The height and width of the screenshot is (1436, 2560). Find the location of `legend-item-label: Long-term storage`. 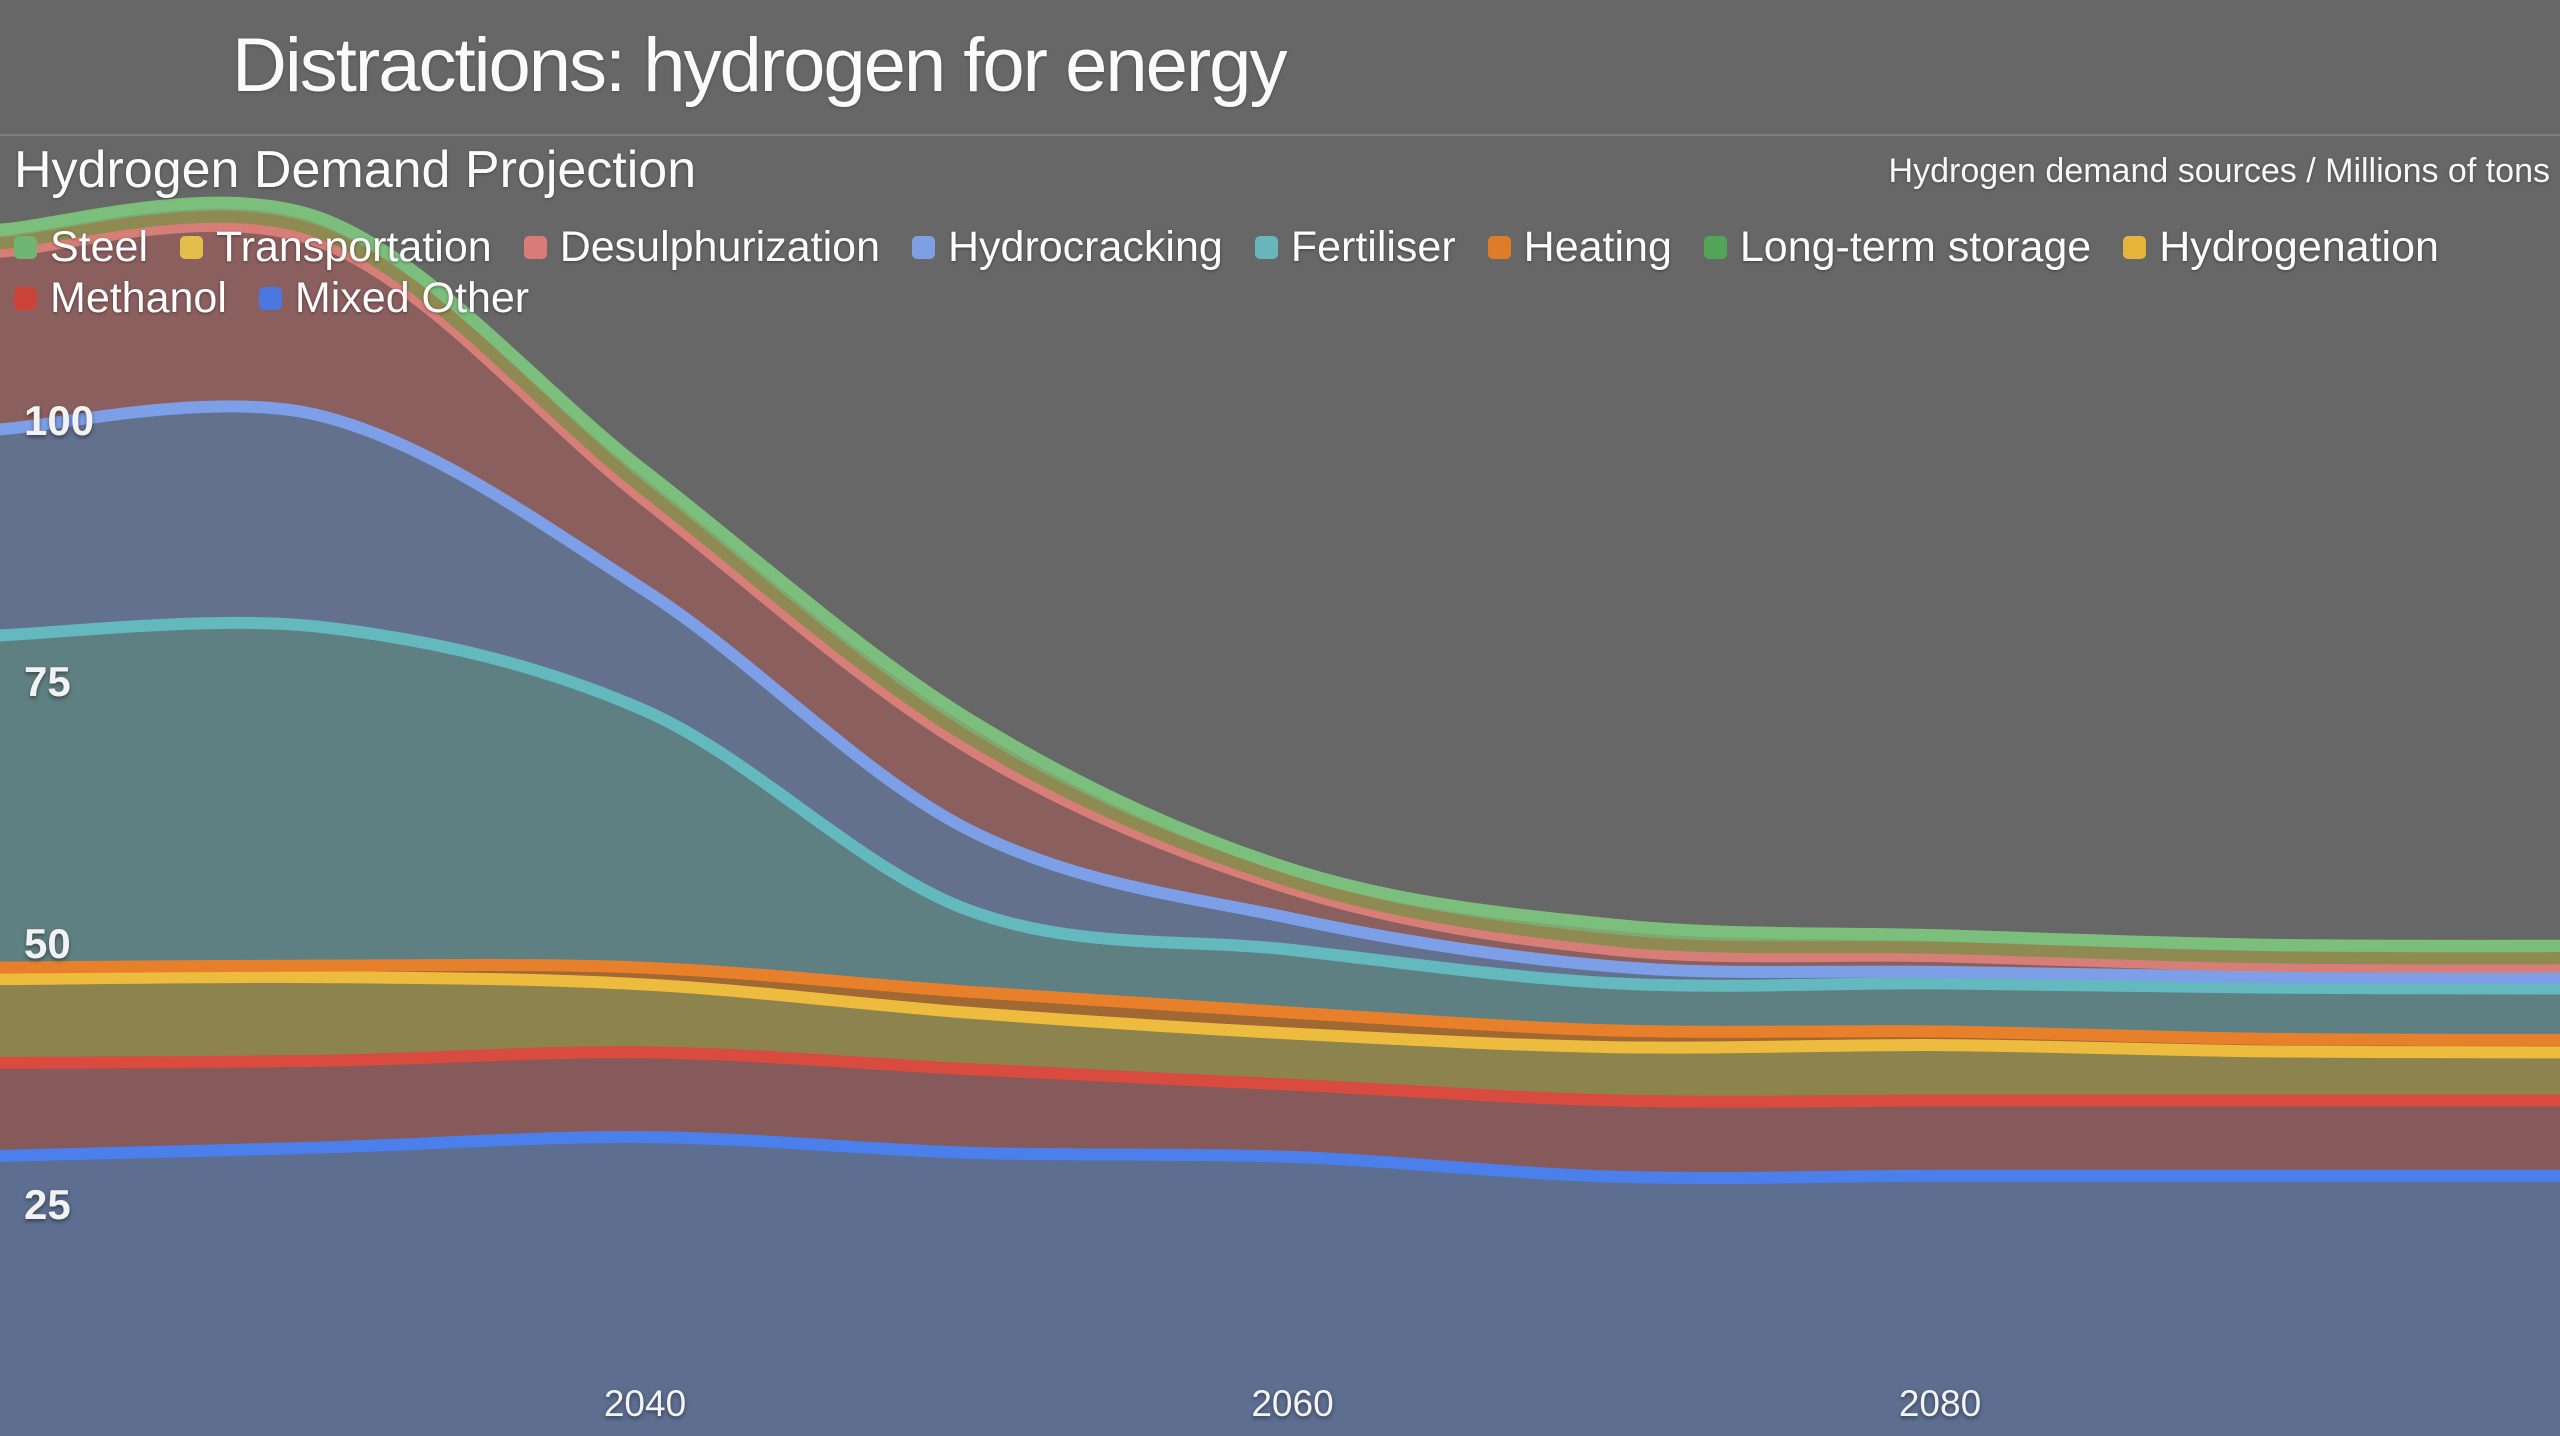

legend-item-label: Long-term storage is located at coordinates (1915, 247).